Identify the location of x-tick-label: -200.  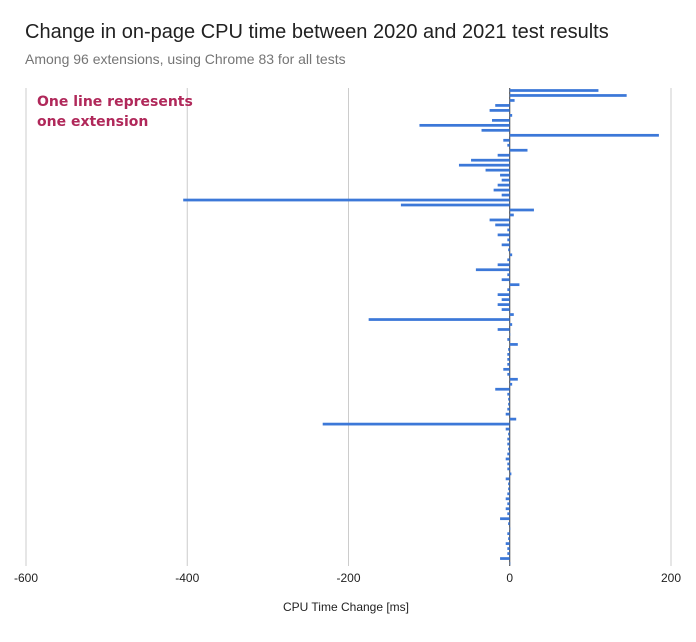
(348, 578).